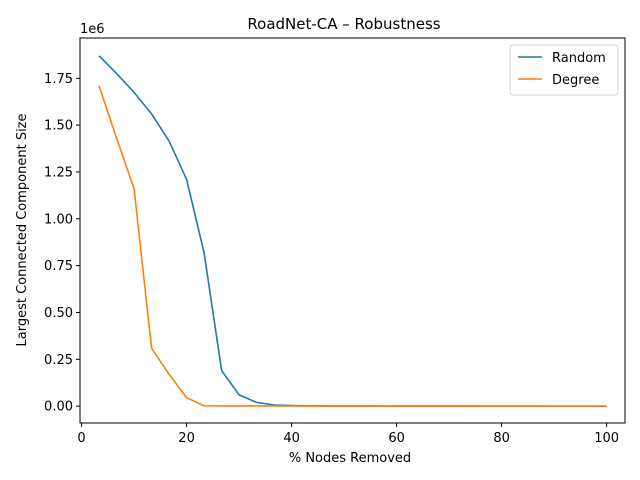 The image size is (640, 480). What do you see at coordinates (579, 58) in the screenshot?
I see `legend-label: Random` at bounding box center [579, 58].